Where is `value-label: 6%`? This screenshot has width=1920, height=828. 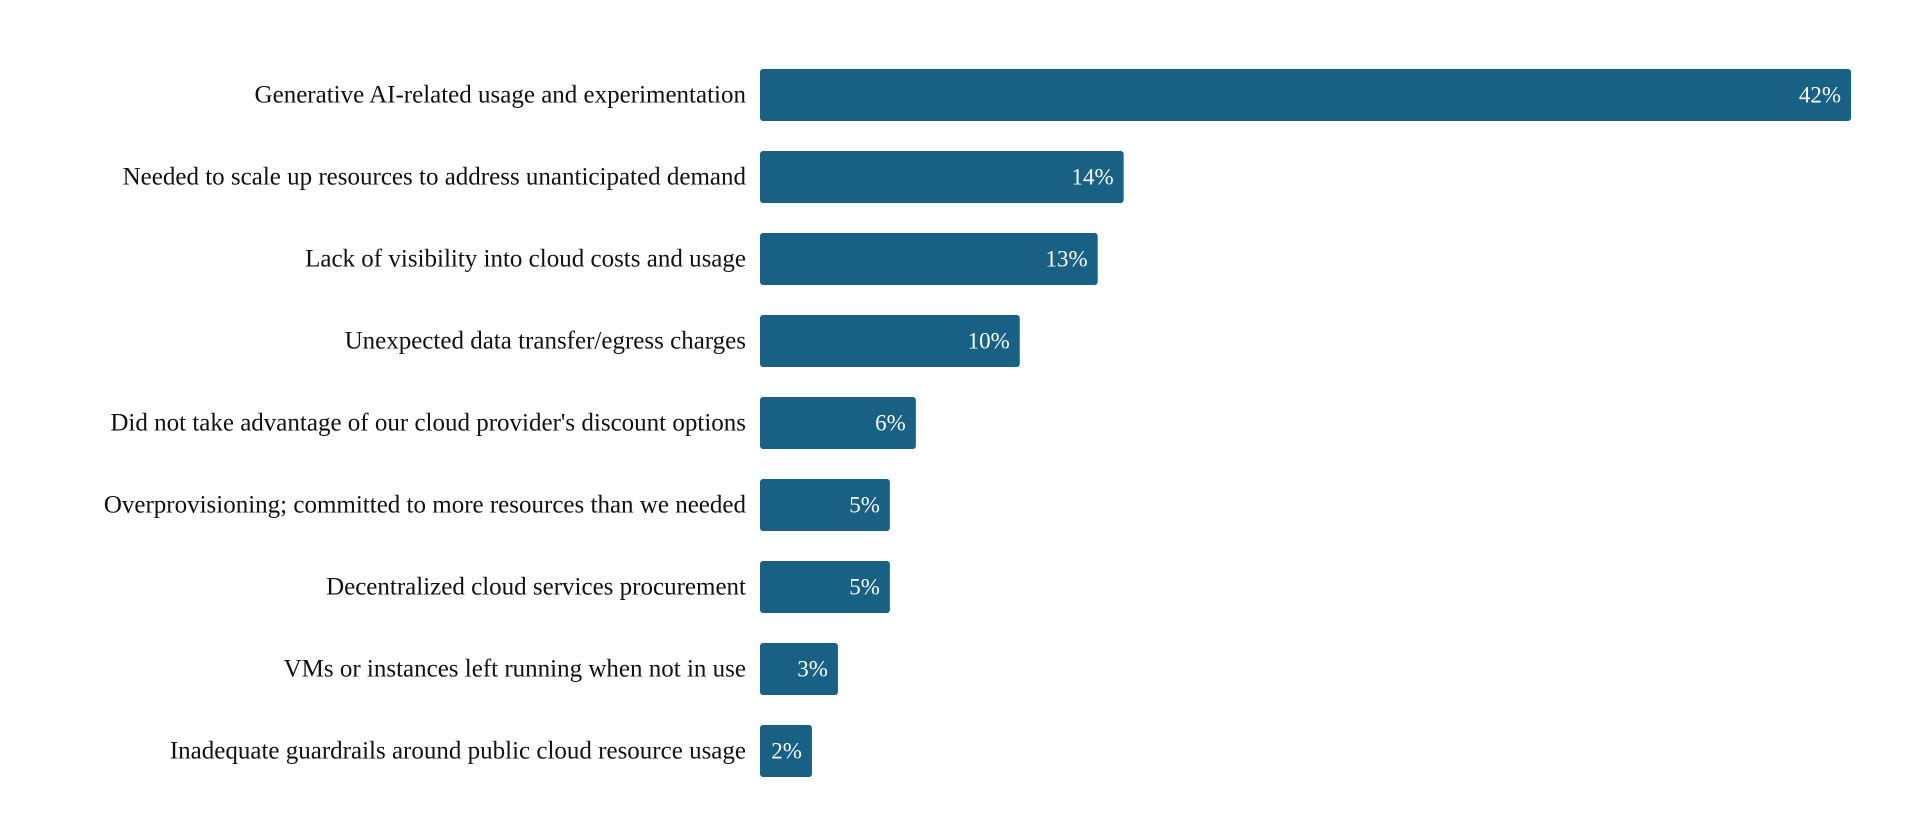
value-label: 6% is located at coordinates (890, 423).